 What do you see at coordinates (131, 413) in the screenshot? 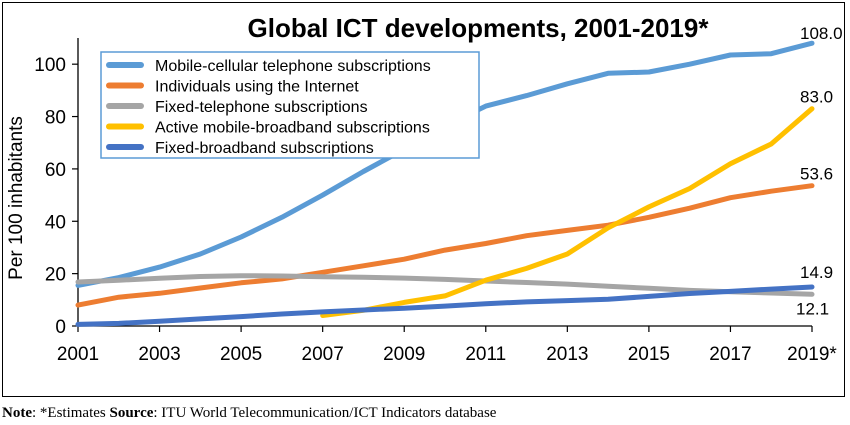
I see `source-label: Source` at bounding box center [131, 413].